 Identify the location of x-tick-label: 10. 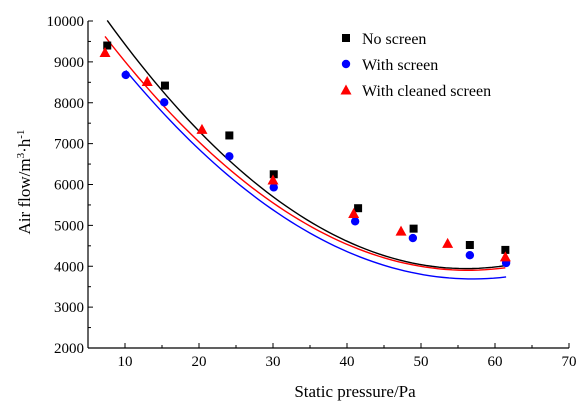
(125, 362).